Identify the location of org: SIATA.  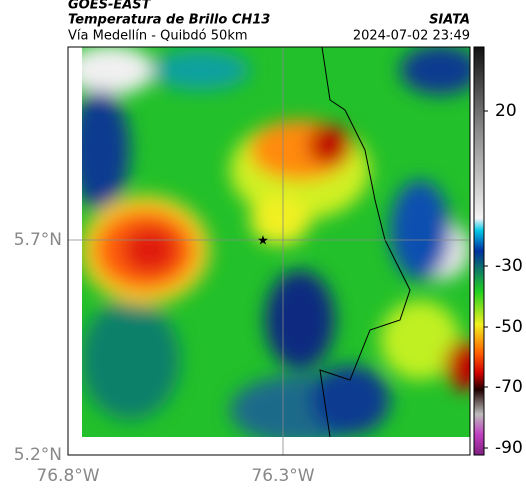
(449, 20).